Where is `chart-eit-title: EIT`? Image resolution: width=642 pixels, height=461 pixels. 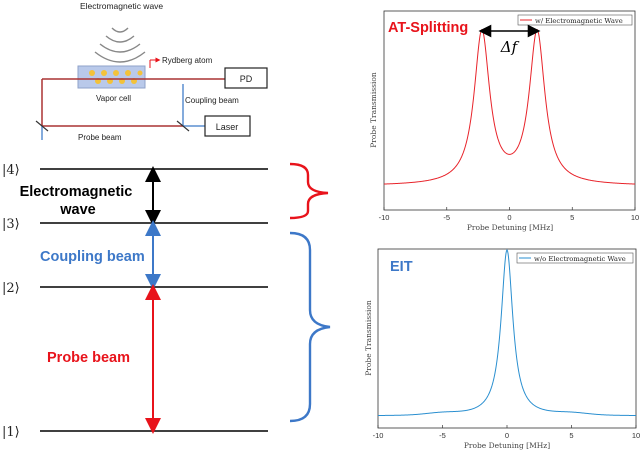 chart-eit-title: EIT is located at coordinates (401, 267).